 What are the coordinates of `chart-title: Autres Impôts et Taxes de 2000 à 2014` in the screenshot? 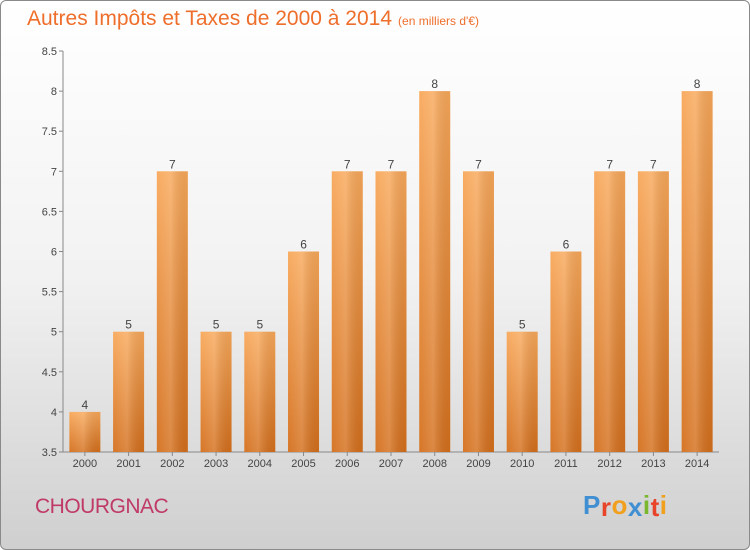 It's located at (210, 18).